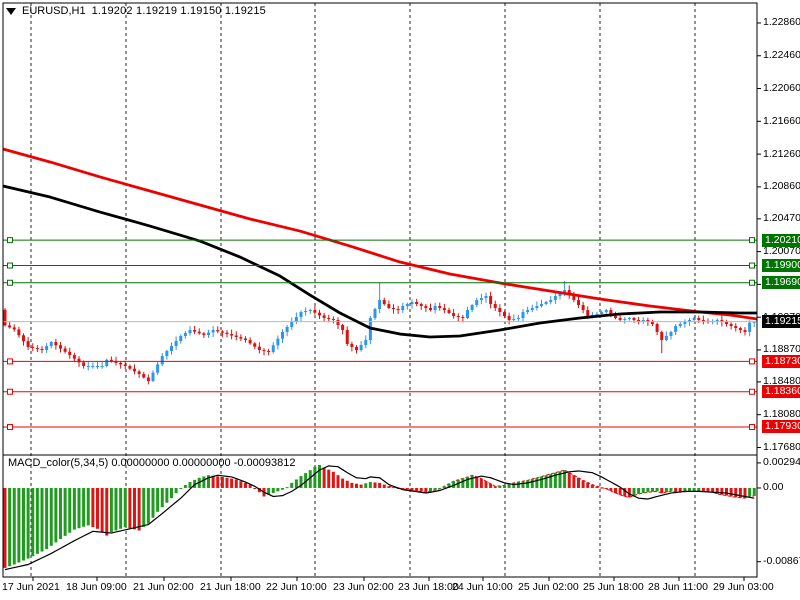 This screenshot has height=600, width=800. I want to click on symbol-dropdown-icon, so click(11, 11).